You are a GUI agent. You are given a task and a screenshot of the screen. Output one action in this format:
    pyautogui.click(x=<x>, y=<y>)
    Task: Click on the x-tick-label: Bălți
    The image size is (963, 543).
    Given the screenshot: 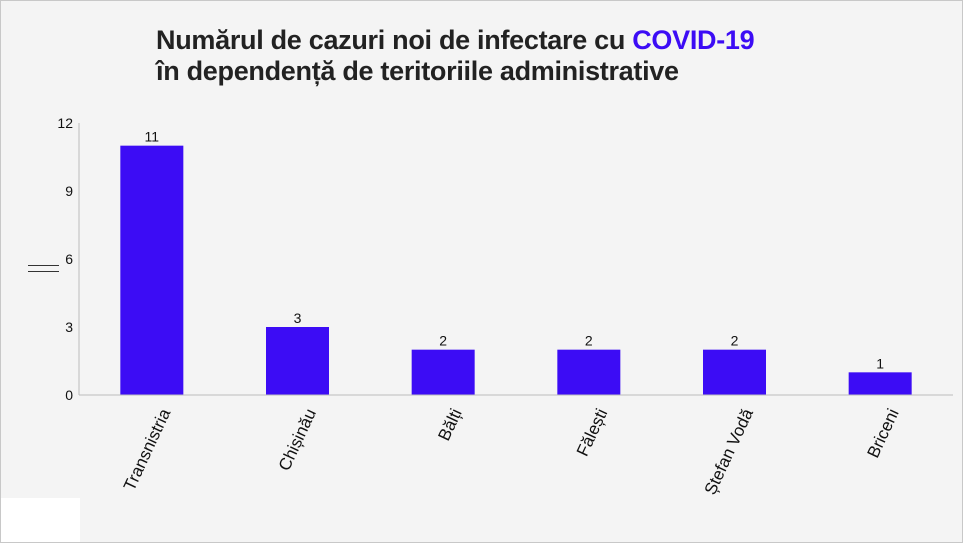 What is the action you would take?
    pyautogui.click(x=449, y=425)
    